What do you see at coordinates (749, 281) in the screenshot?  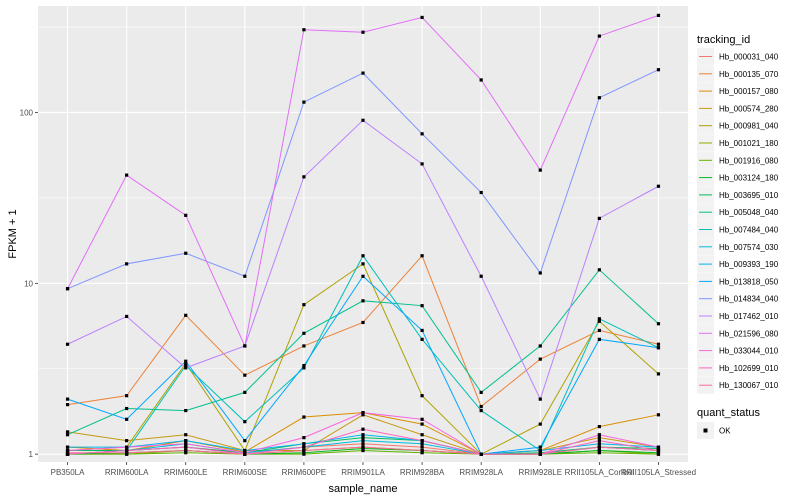 I see `legend-label: Hb_013818_050` at bounding box center [749, 281].